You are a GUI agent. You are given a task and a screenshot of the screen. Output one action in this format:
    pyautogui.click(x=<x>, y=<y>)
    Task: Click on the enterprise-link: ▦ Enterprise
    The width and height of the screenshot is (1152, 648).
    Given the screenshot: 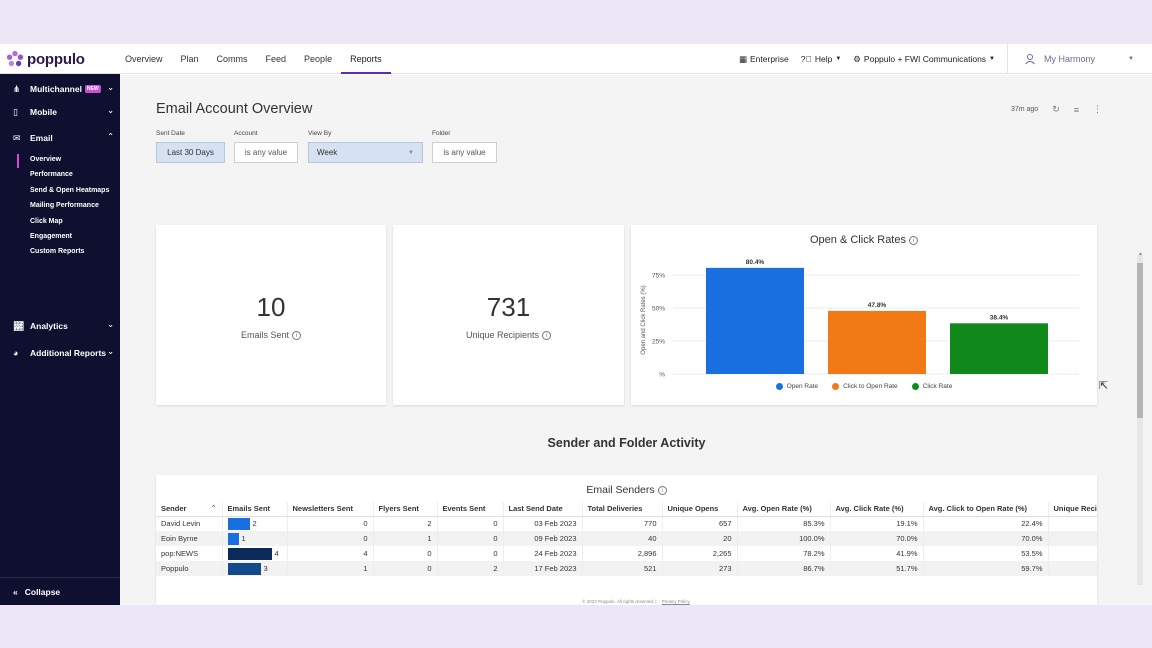 What is the action you would take?
    pyautogui.click(x=764, y=59)
    